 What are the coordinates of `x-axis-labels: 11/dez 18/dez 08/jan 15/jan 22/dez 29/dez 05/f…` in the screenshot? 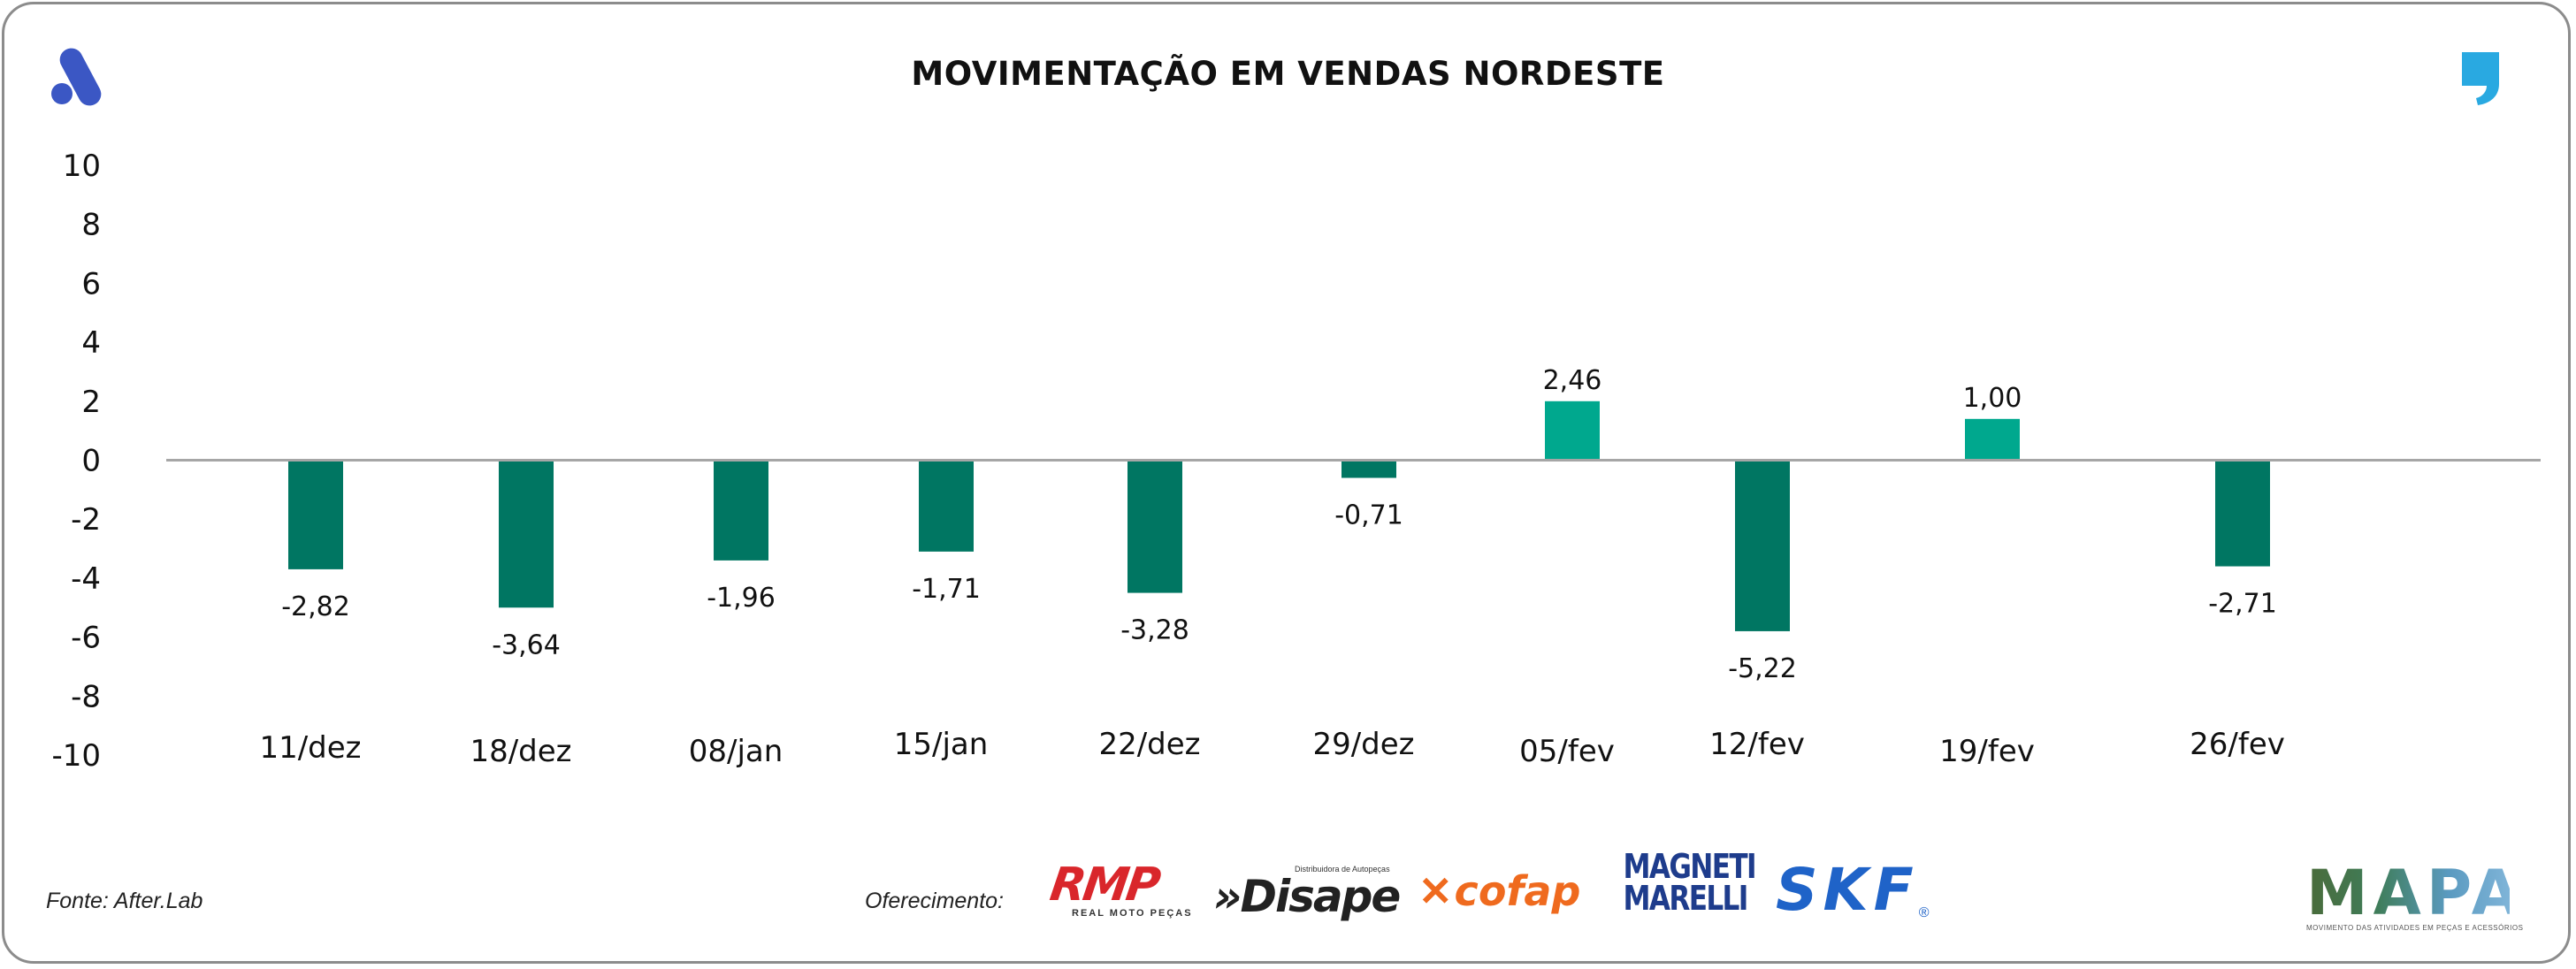 It's located at (1271, 748).